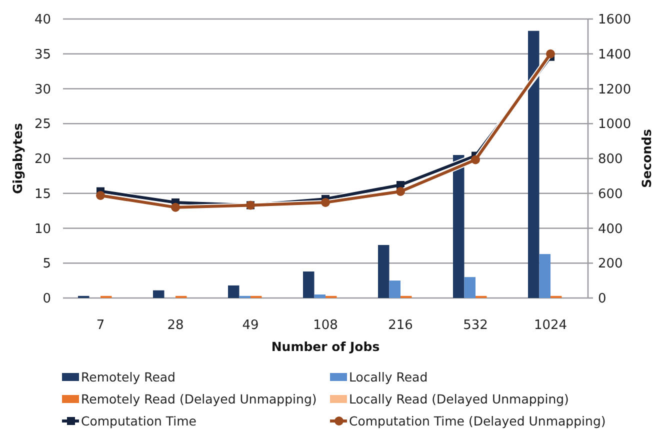  What do you see at coordinates (42, 159) in the screenshot?
I see `y-tick-label: 20` at bounding box center [42, 159].